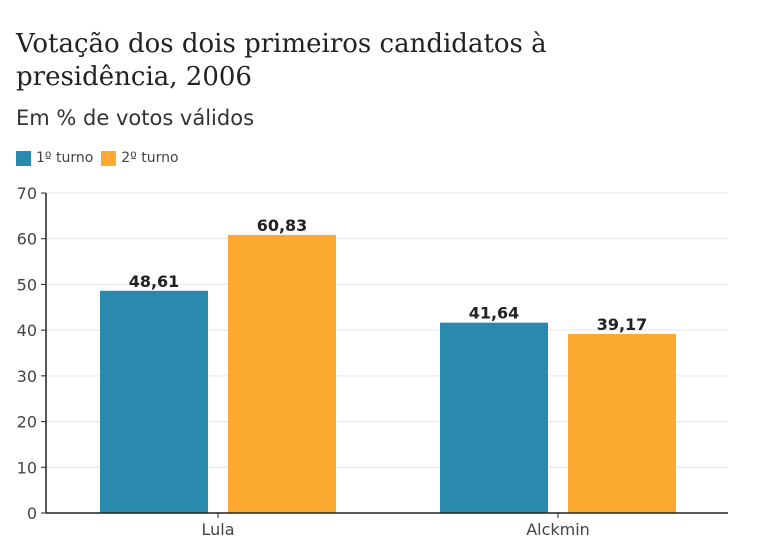  Describe the element at coordinates (217, 529) in the screenshot. I see `x-tick-label: Lula` at that location.